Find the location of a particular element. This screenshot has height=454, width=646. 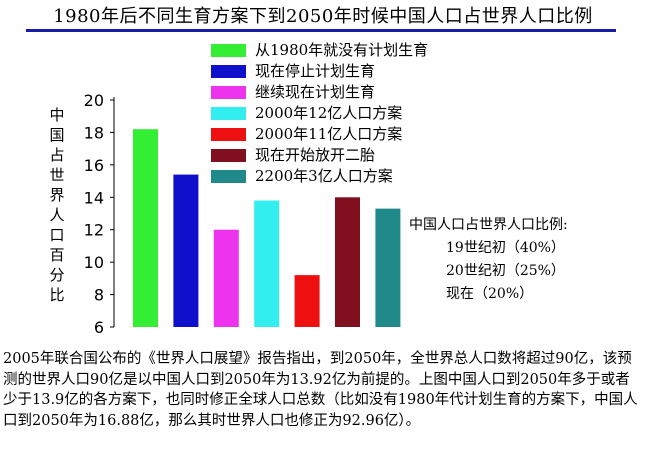

legend-label: 2200年3亿人口方案 is located at coordinates (324, 176).